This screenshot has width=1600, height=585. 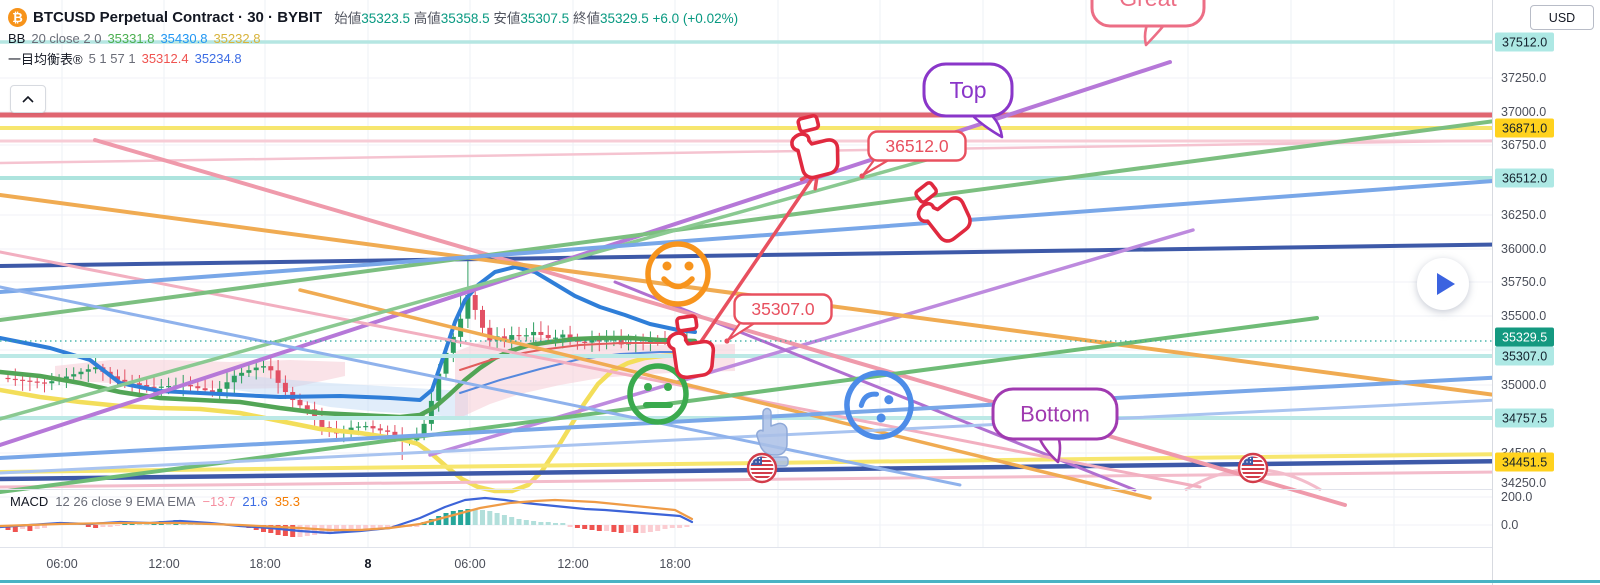 I want to click on price-axis-tick: 35000.0, so click(x=1524, y=385).